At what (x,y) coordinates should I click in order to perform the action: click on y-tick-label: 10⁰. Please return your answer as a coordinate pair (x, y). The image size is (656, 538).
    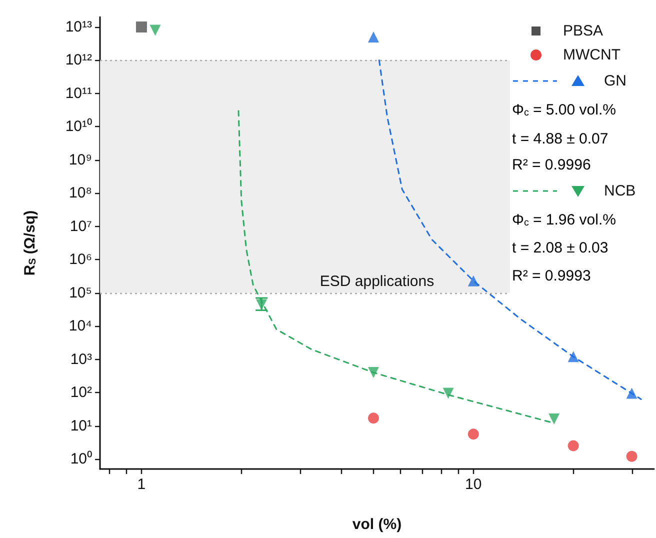
    Looking at the image, I should click on (81, 459).